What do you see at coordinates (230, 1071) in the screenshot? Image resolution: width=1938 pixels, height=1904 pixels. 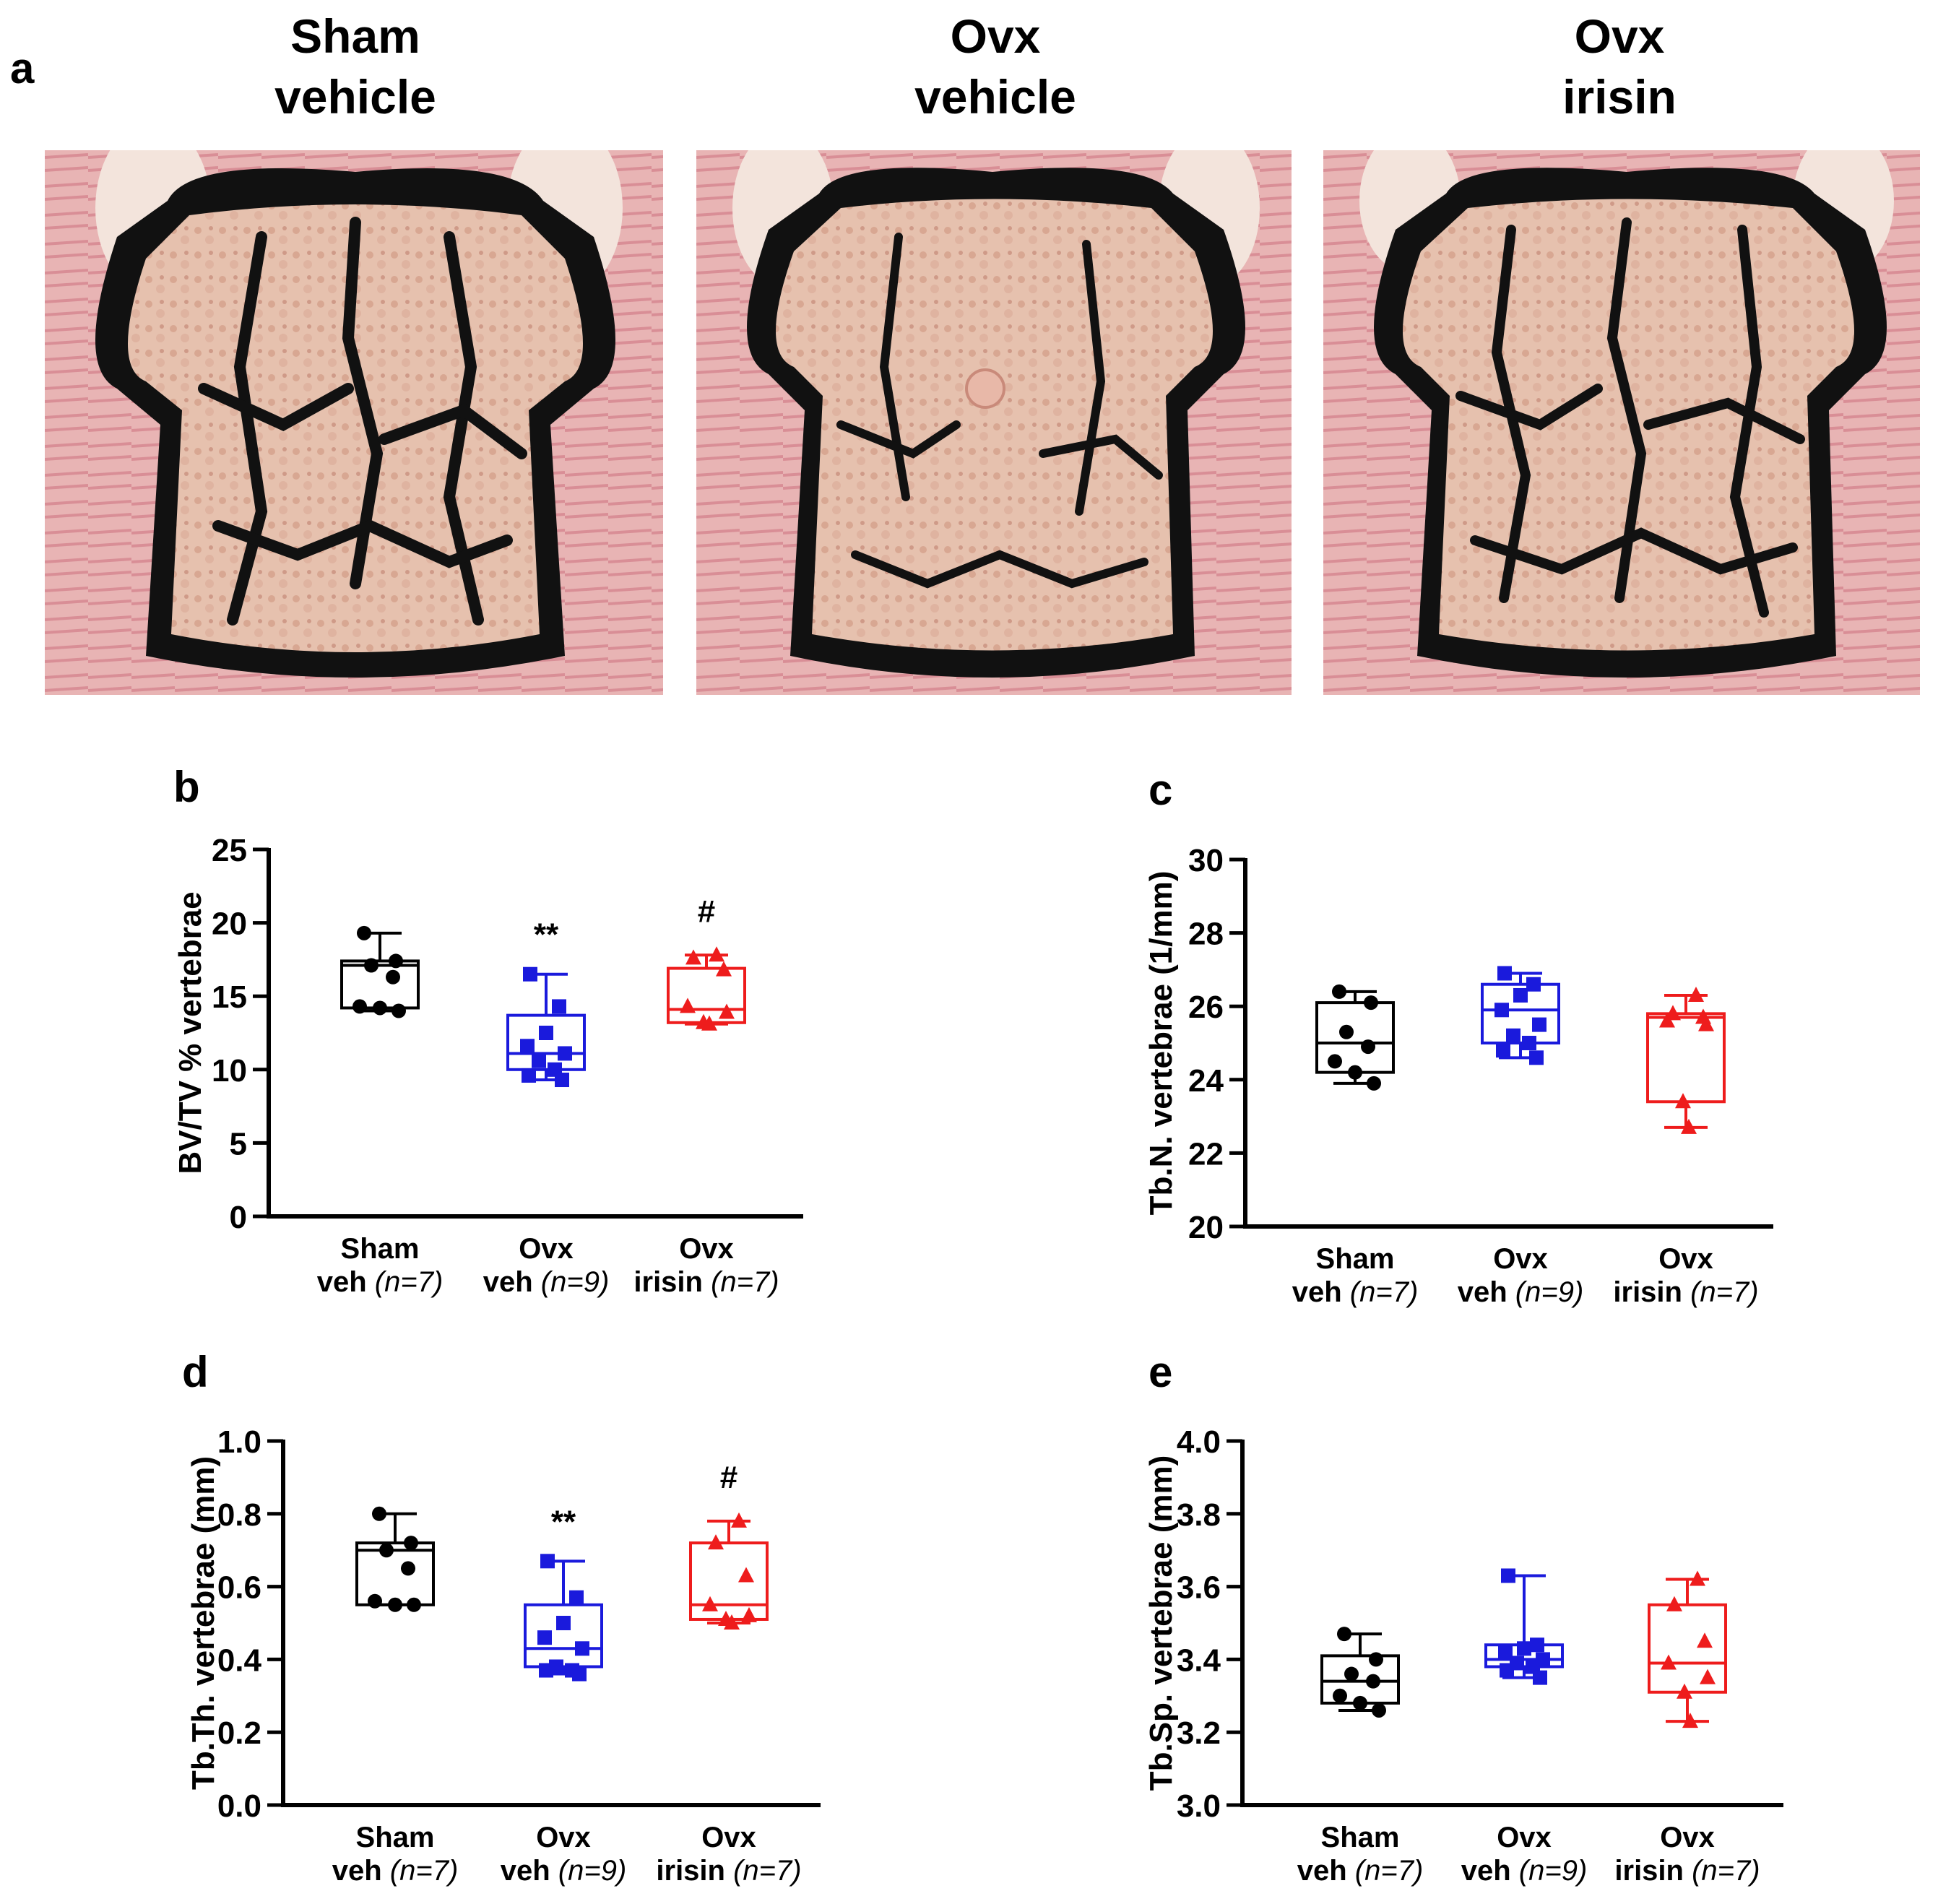 I see `y-tick-label: 10` at bounding box center [230, 1071].